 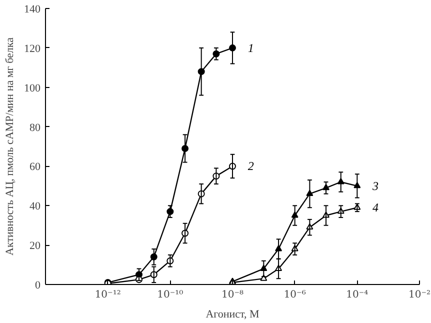 I want to click on x-tick-label: 10⁻⁸, so click(x=232, y=295).